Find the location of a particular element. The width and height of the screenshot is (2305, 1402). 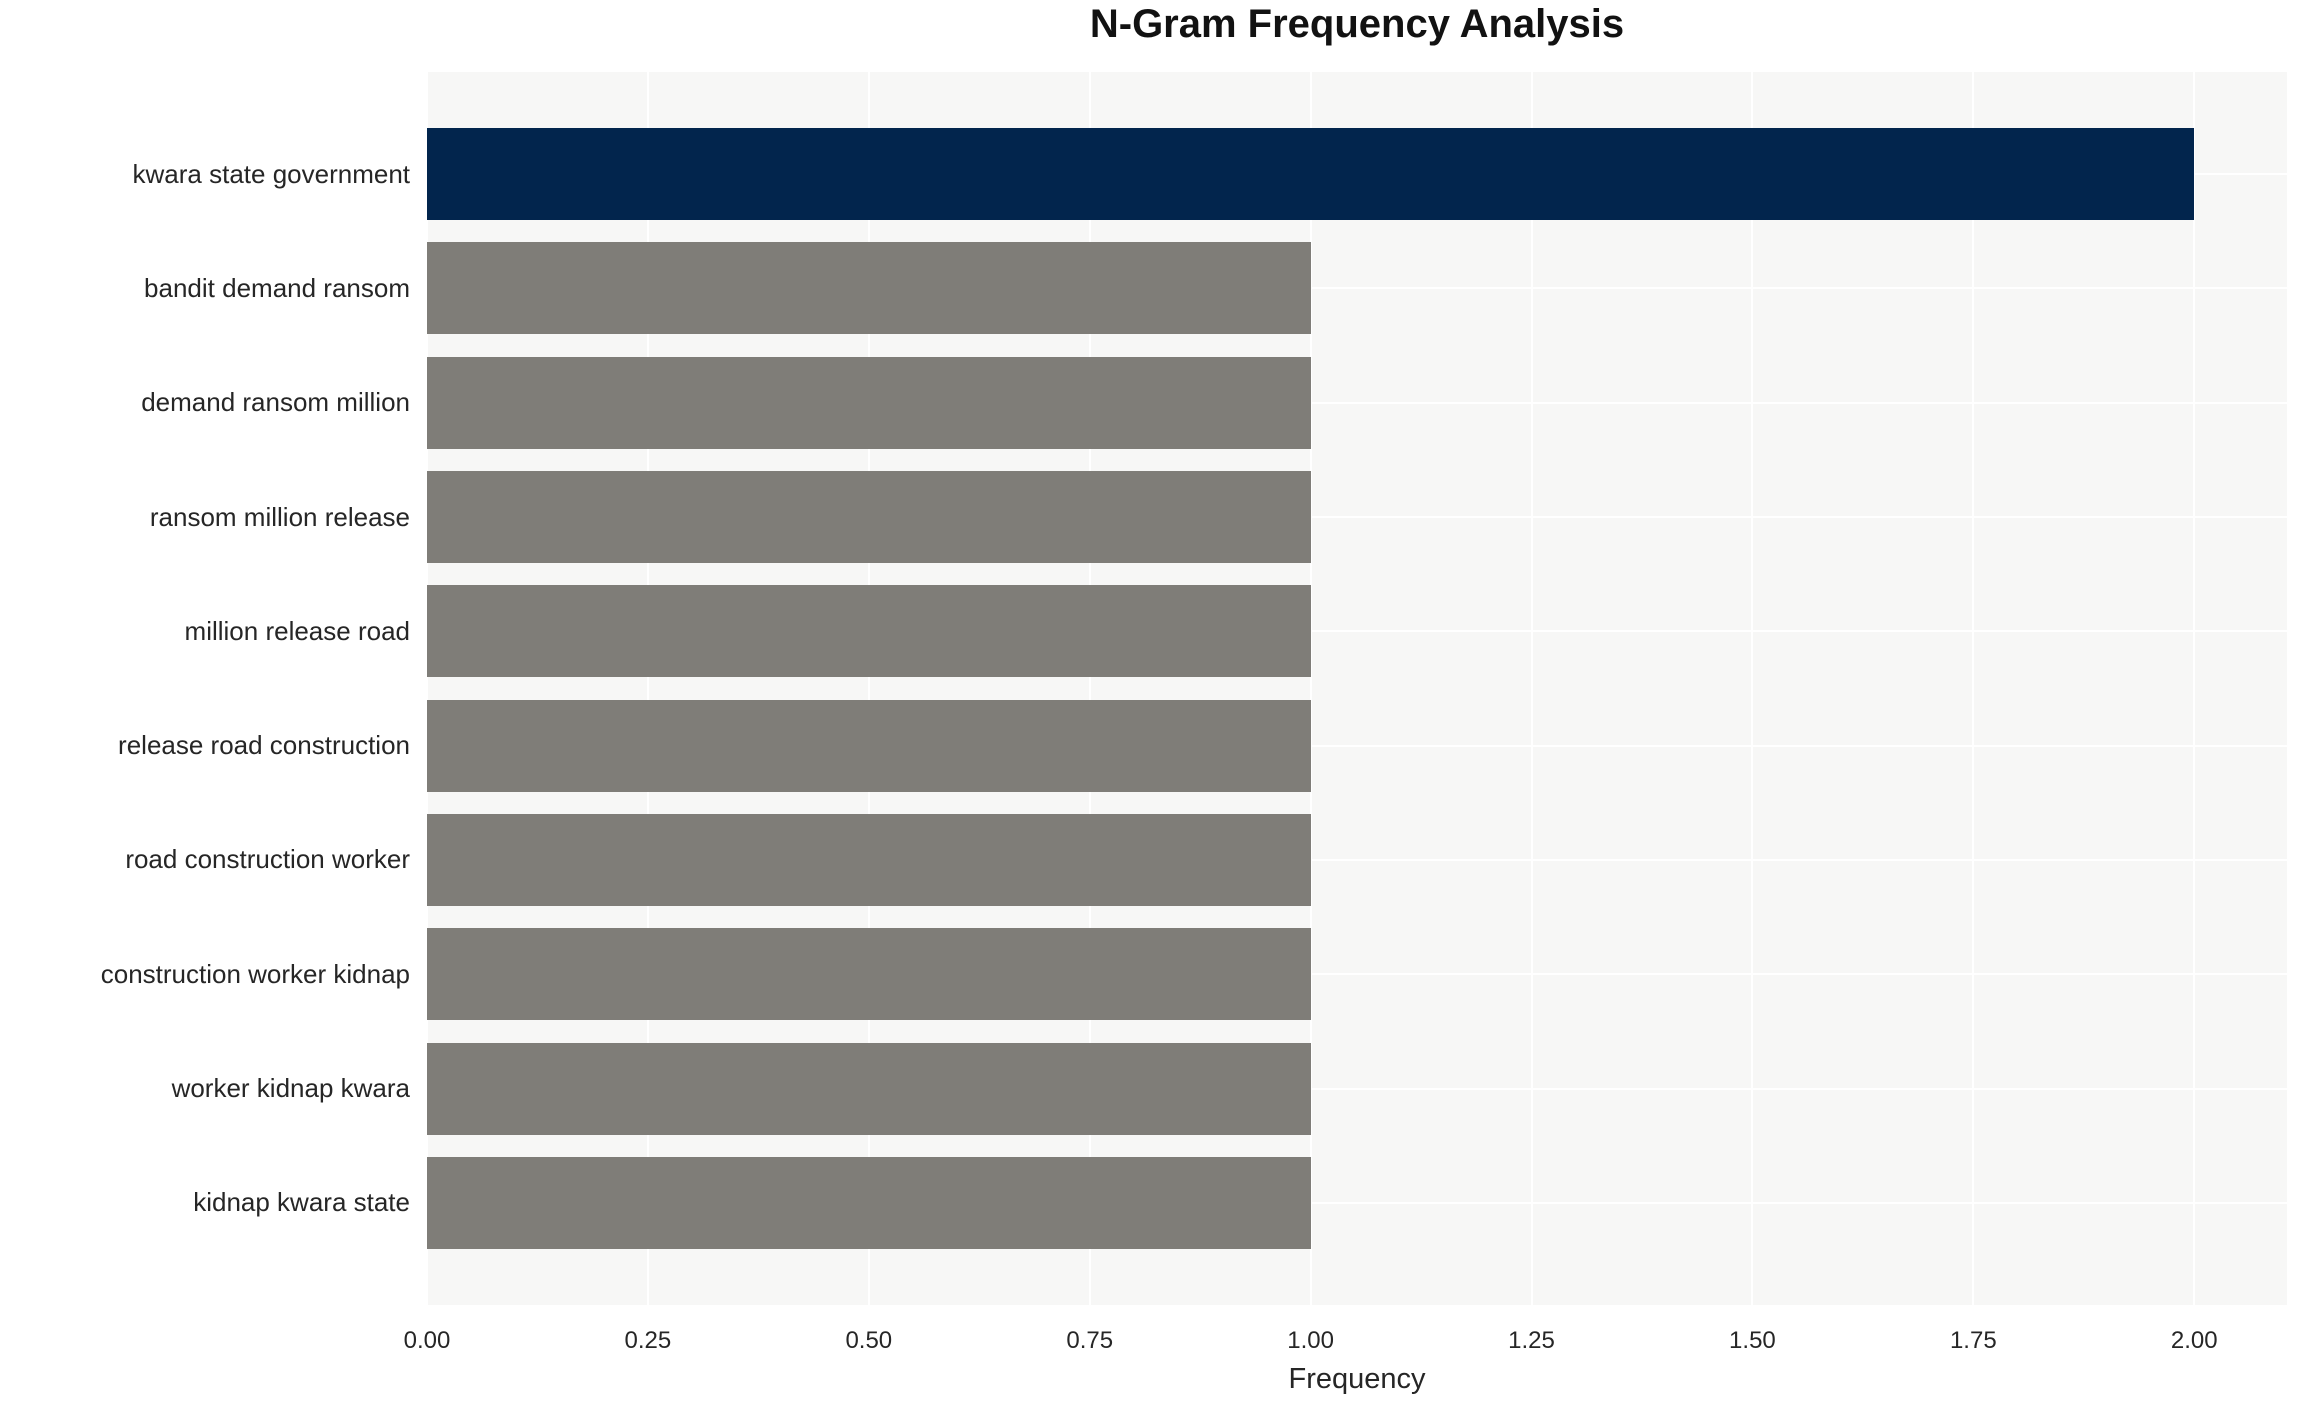

y-axis-label: kidnap kwara state is located at coordinates (301, 1202).